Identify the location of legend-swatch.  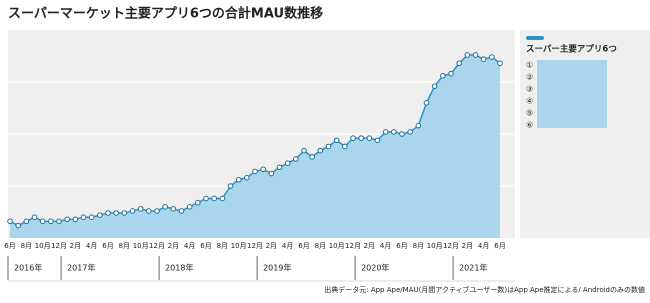
(535, 38).